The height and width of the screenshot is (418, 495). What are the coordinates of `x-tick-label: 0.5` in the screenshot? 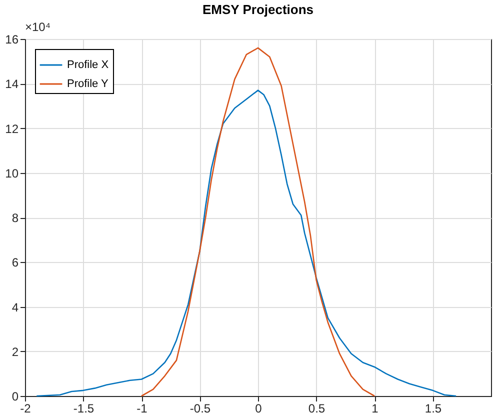 It's located at (317, 409).